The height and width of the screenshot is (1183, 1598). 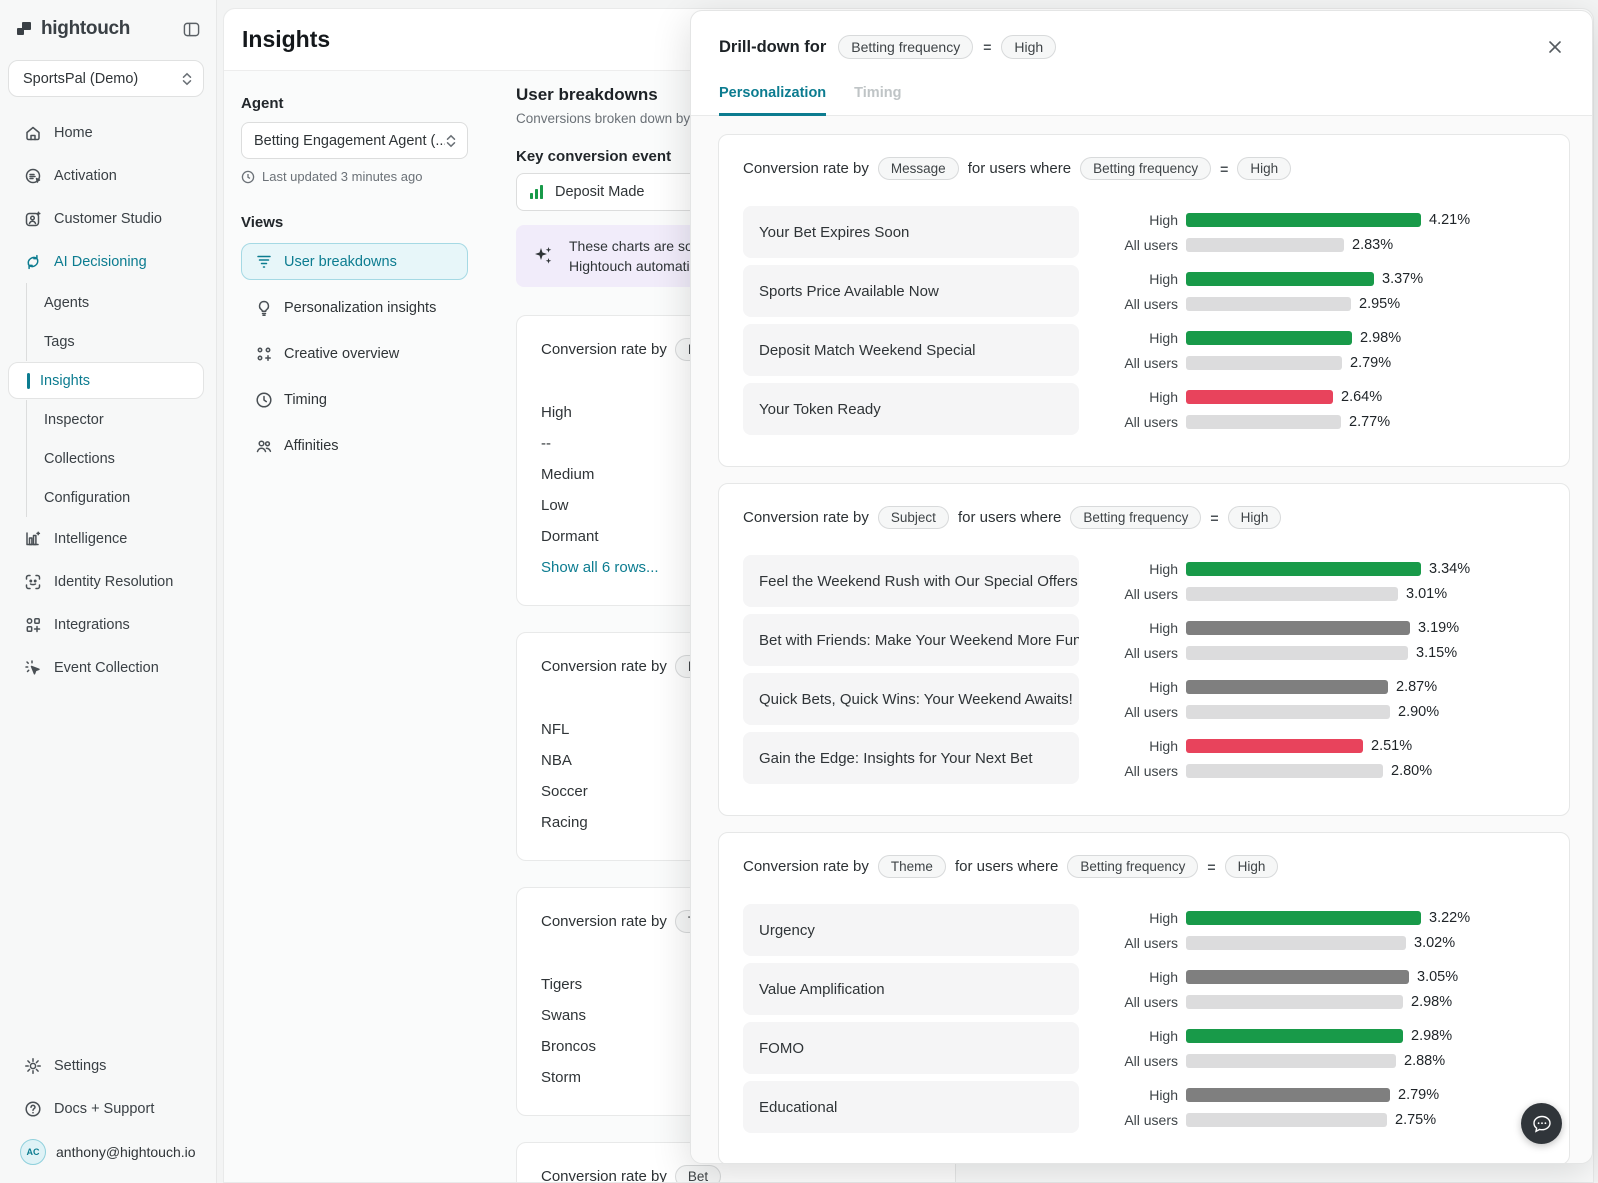 What do you see at coordinates (121, 302) in the screenshot?
I see `sidebar-item-agents: Agents` at bounding box center [121, 302].